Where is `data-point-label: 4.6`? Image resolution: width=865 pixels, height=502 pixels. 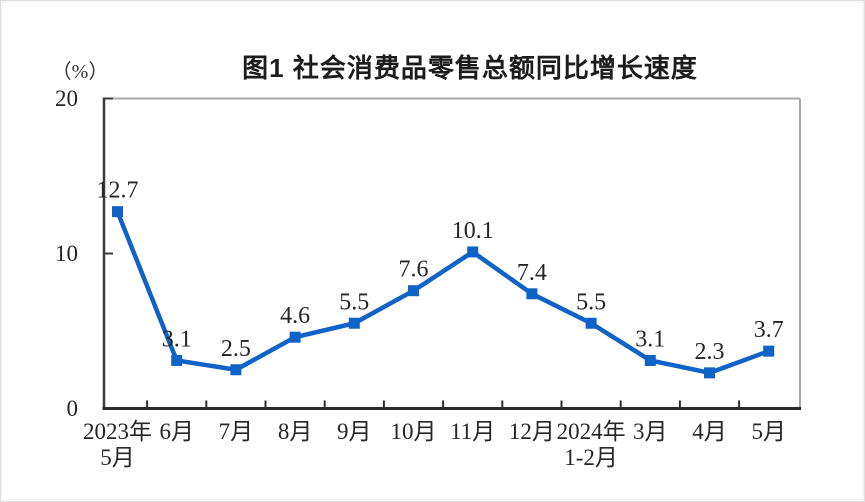
data-point-label: 4.6 is located at coordinates (295, 316).